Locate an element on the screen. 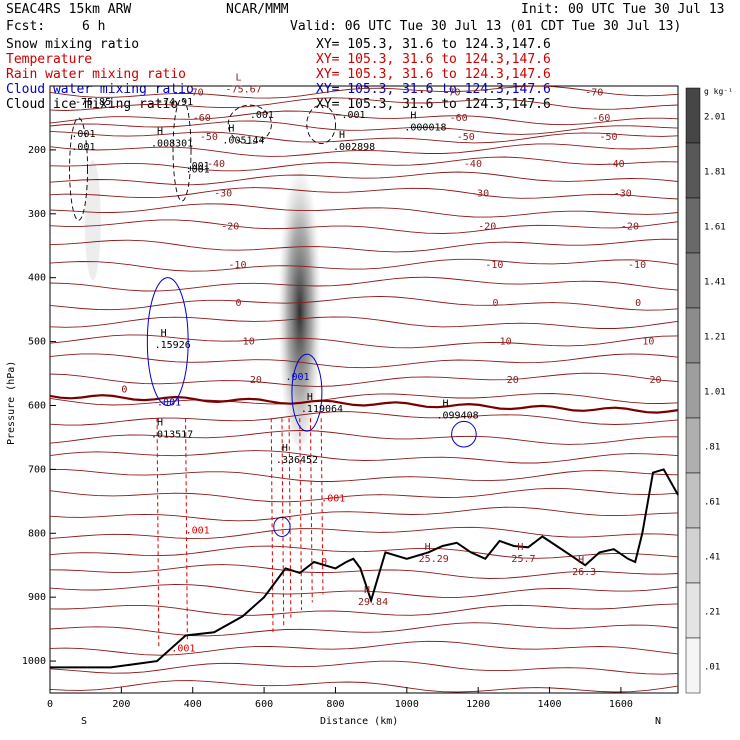 This screenshot has width=740, height=740. snow-shading is located at coordinates (203, 296).